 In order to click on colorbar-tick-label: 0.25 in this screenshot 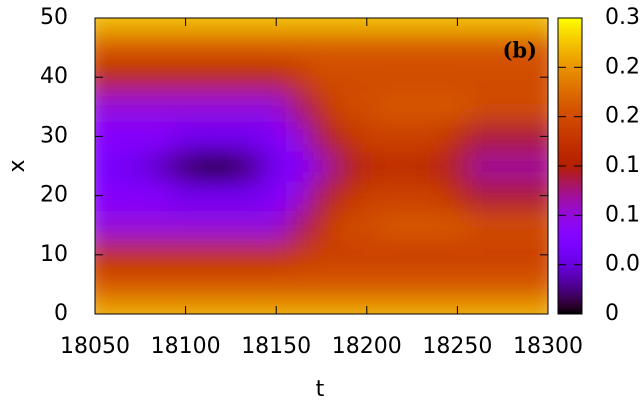, I will do `click(622, 66)`.